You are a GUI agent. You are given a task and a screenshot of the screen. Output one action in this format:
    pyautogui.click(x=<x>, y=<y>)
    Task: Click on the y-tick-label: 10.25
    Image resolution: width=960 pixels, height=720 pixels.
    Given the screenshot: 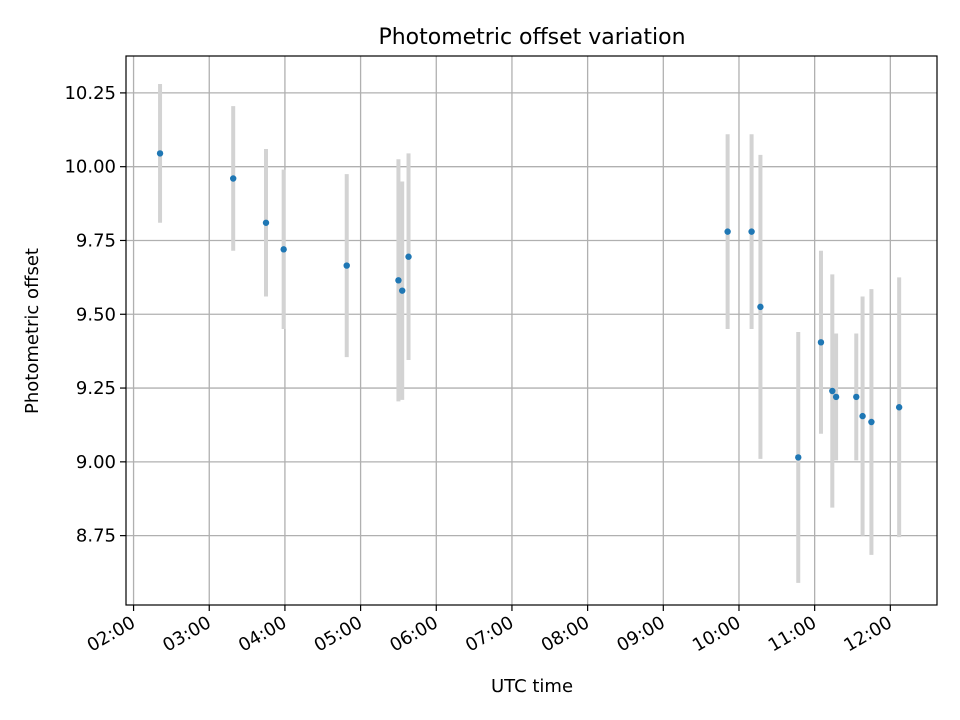 What is the action you would take?
    pyautogui.click(x=90, y=93)
    